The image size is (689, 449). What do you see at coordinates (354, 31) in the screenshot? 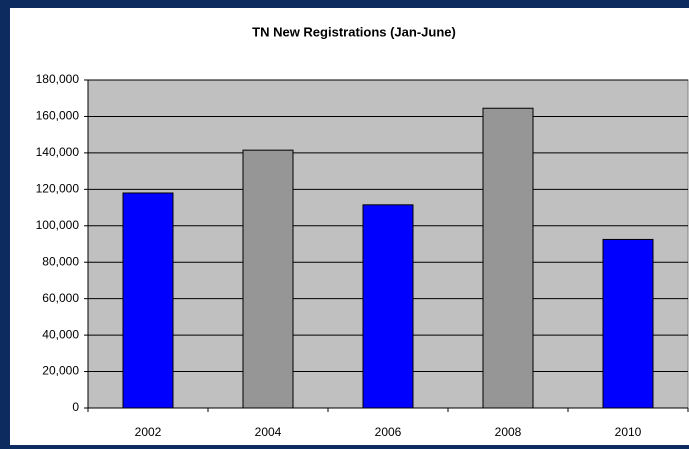
I see `chart-title: TN New Registrations (Jan-June)` at bounding box center [354, 31].